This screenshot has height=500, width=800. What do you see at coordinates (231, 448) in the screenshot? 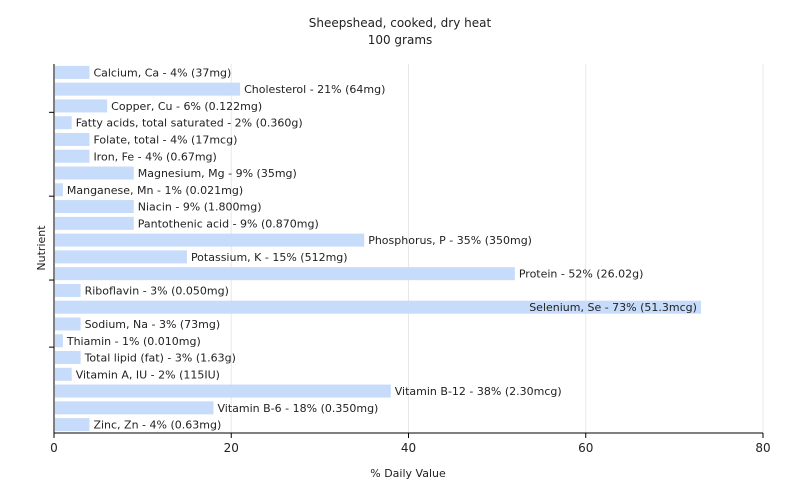
I see `x-tick-label: 20` at bounding box center [231, 448].